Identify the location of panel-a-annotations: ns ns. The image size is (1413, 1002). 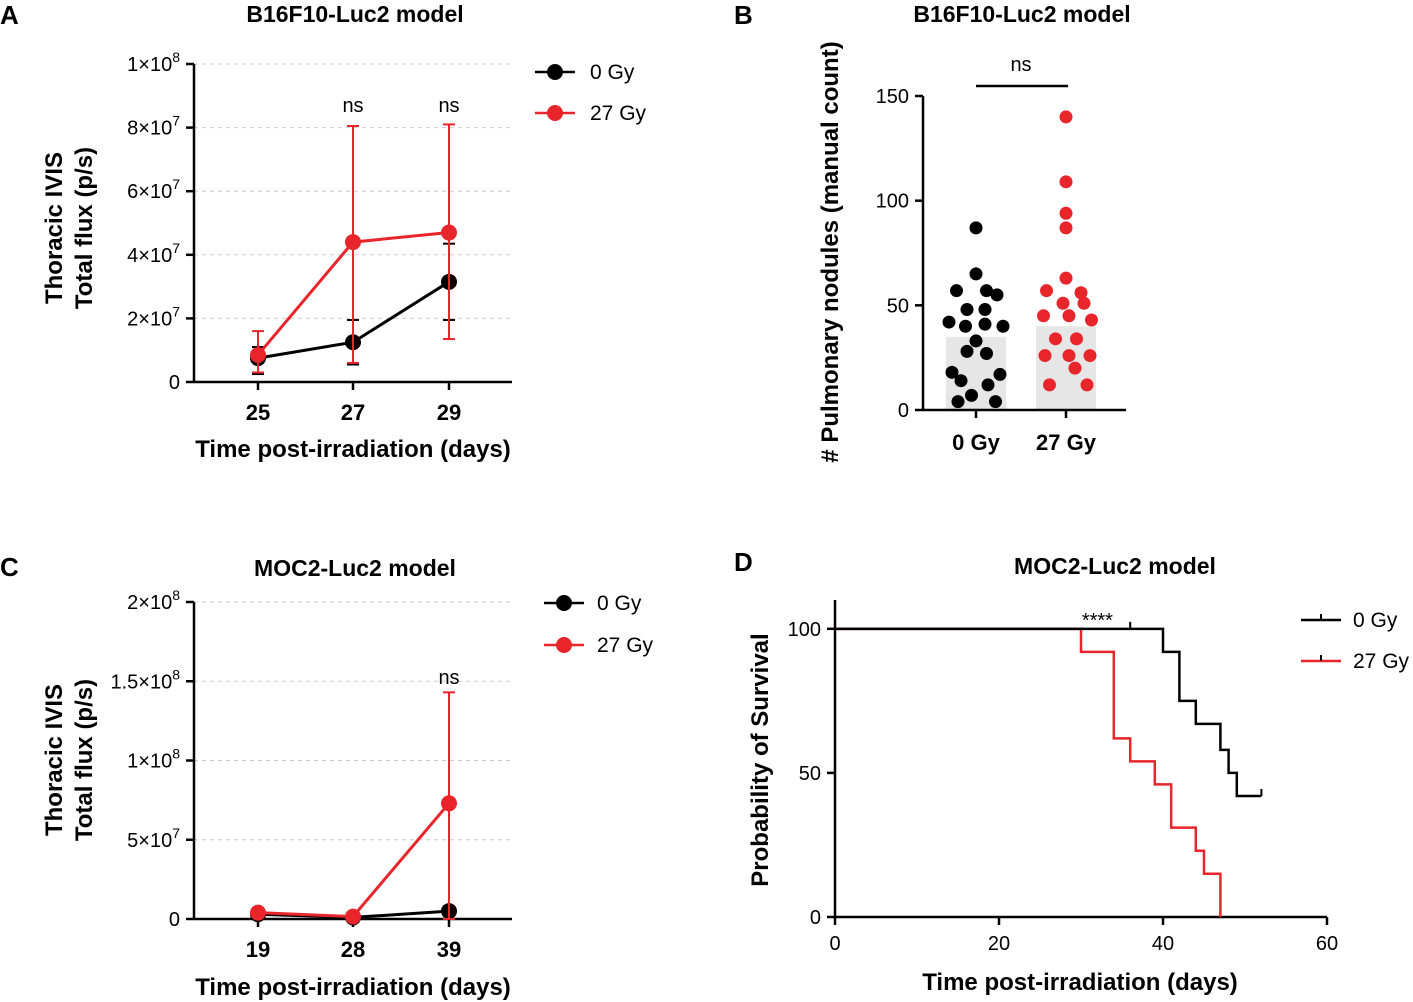
(400, 106).